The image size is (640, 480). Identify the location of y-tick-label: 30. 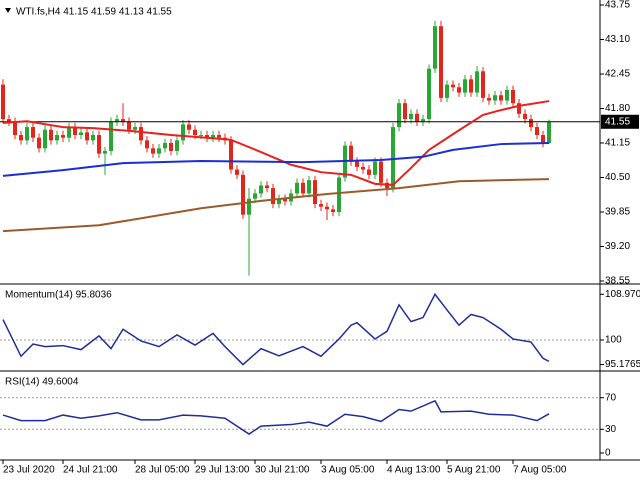
(611, 429).